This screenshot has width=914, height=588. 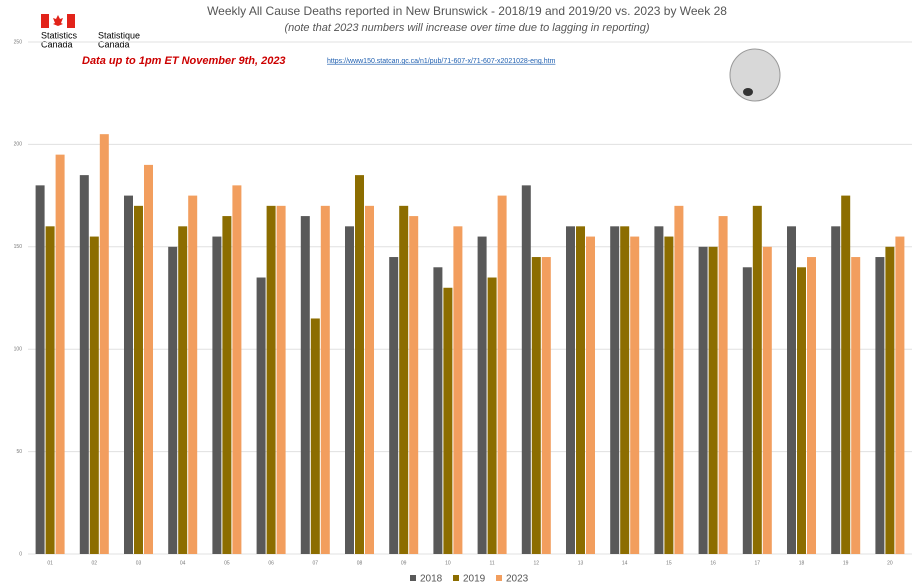 What do you see at coordinates (271, 563) in the screenshot?
I see `x-tick-label: 06` at bounding box center [271, 563].